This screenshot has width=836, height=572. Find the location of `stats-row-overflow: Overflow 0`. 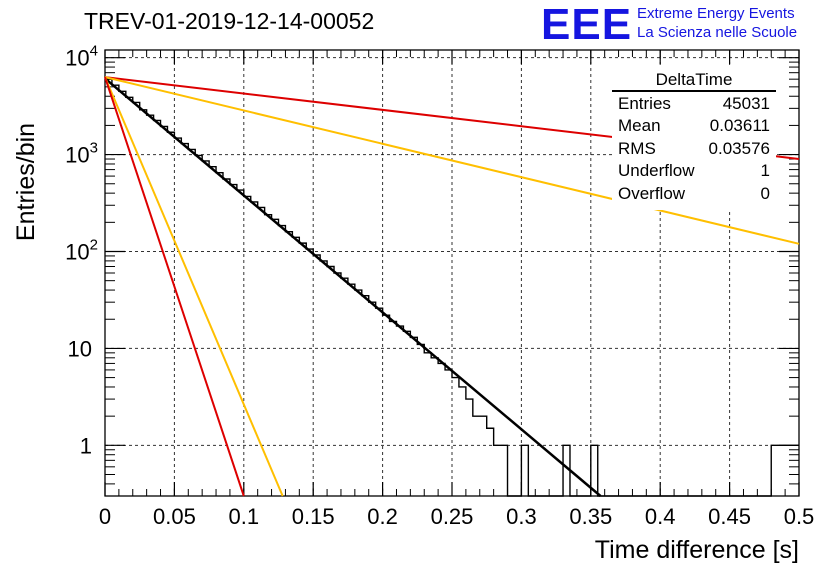

stats-row-overflow: Overflow 0 is located at coordinates (694, 195).